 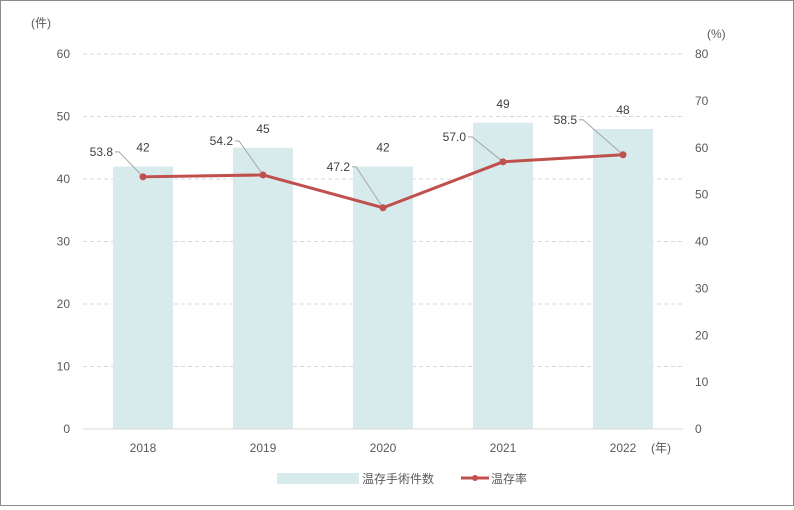 I want to click on x-unit: (年), so click(x=661, y=448).